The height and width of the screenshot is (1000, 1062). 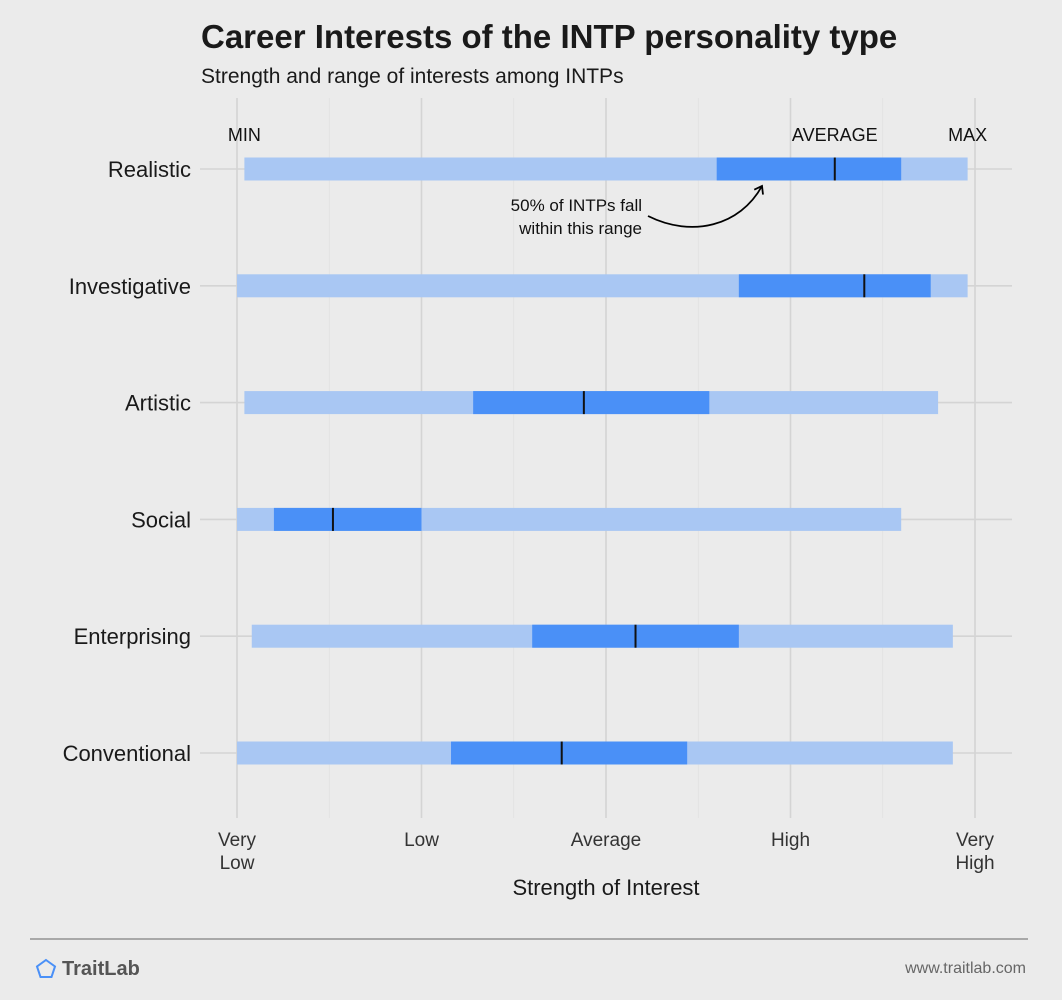 I want to click on annotation-line: 50% of INTPs fall, so click(x=576, y=205).